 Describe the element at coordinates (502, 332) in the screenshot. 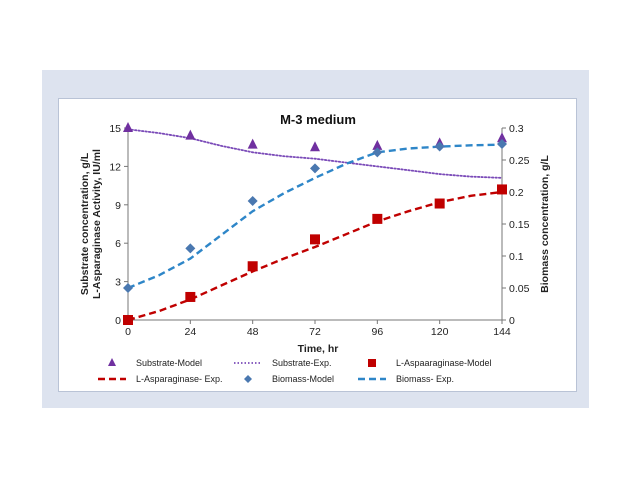

I see `x-tick-label: 144` at that location.